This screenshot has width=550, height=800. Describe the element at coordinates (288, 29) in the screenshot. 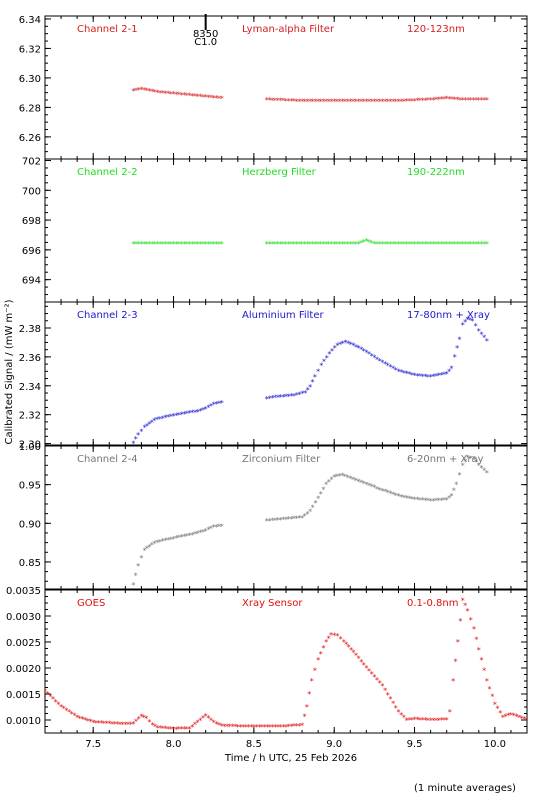

I see `panel-label-filter: Lyman-alpha Filter` at that location.